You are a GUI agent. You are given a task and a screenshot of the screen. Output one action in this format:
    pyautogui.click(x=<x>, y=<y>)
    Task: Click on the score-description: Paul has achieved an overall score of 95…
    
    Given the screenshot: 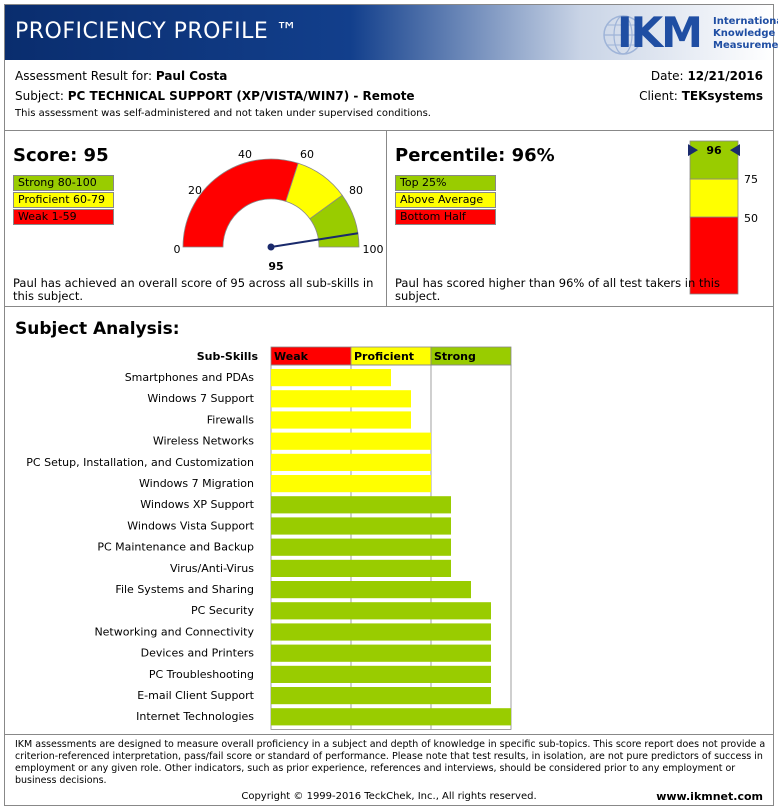 What is the action you would take?
    pyautogui.click(x=193, y=289)
    